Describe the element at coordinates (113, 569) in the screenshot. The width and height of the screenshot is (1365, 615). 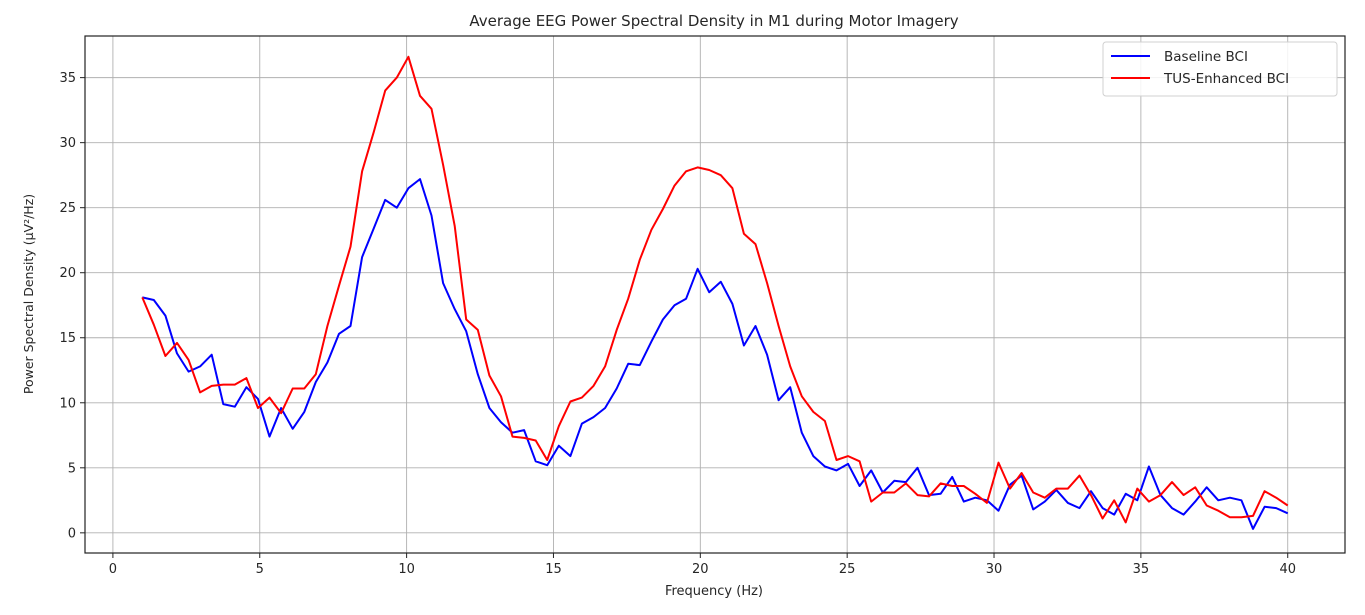
I see `x-tick-label: 0` at that location.